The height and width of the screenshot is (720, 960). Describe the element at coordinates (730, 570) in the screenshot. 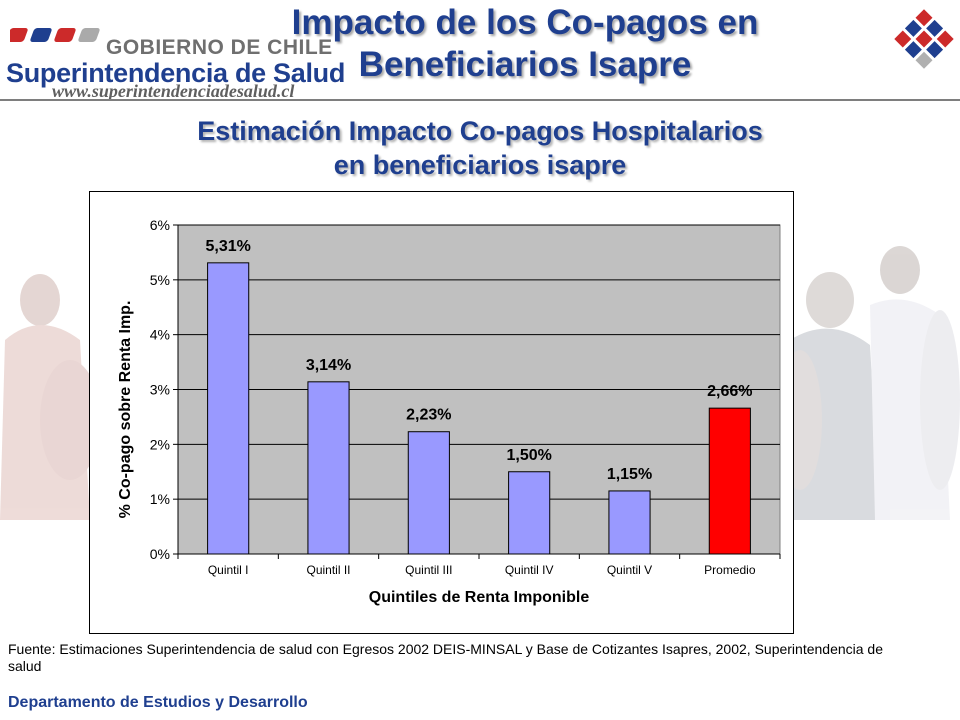

I see `x-tick-label: Promedio` at that location.